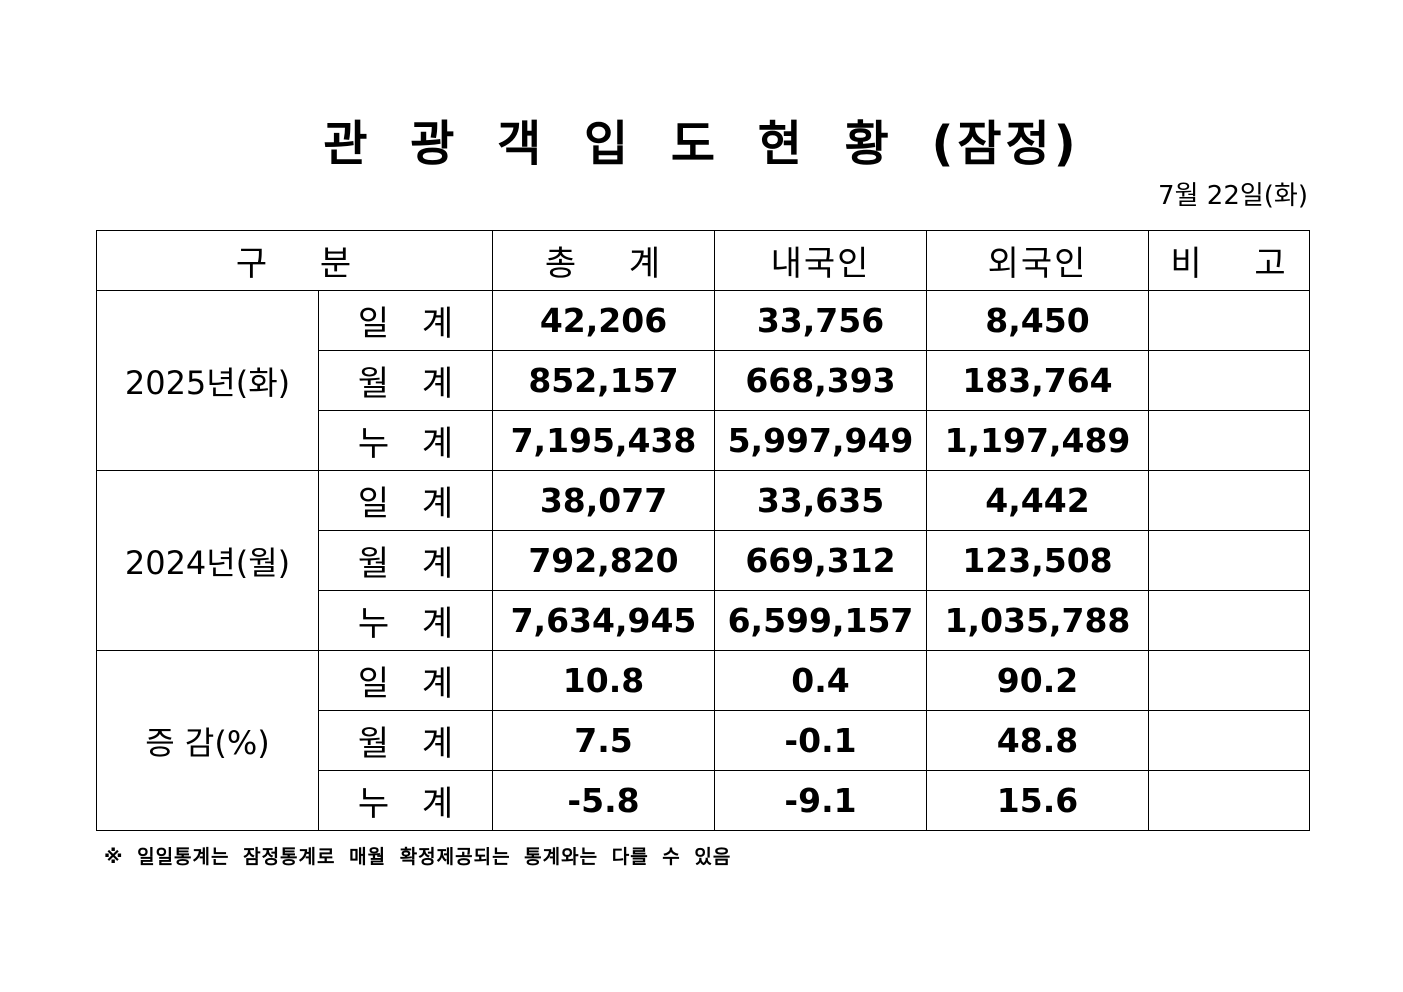 Image resolution: width=1403 pixels, height=992 pixels. I want to click on cell-domestic: 0.4, so click(820, 680).